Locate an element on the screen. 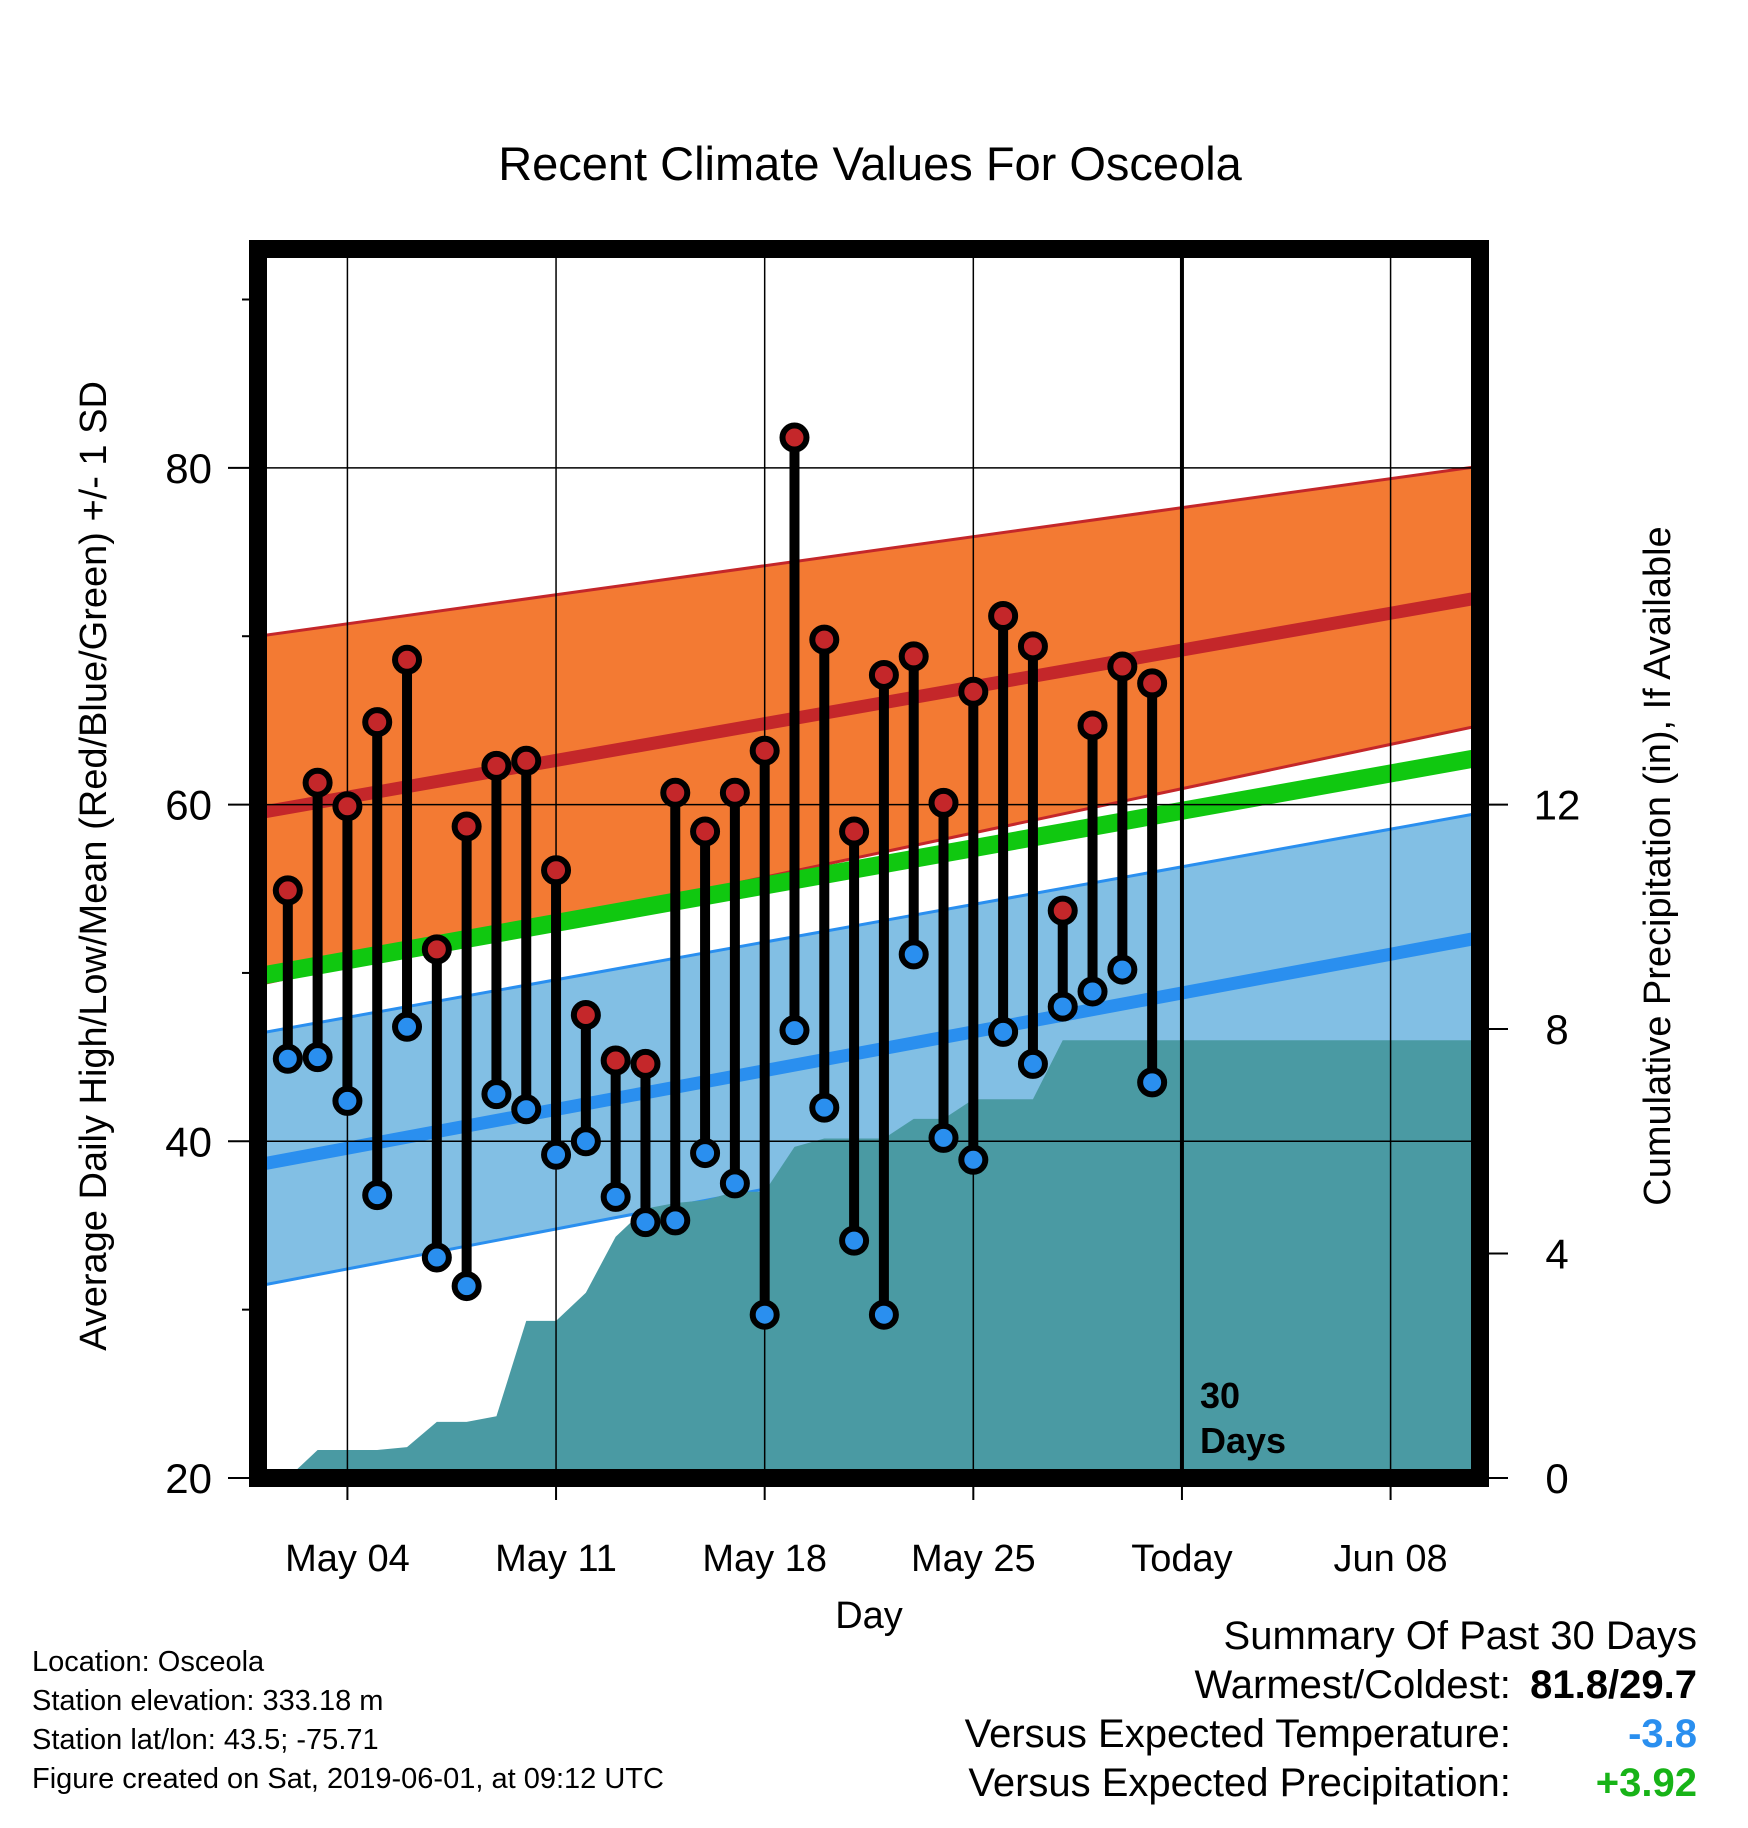 The width and height of the screenshot is (1748, 1828). y-tick-label: 60 is located at coordinates (188, 805).